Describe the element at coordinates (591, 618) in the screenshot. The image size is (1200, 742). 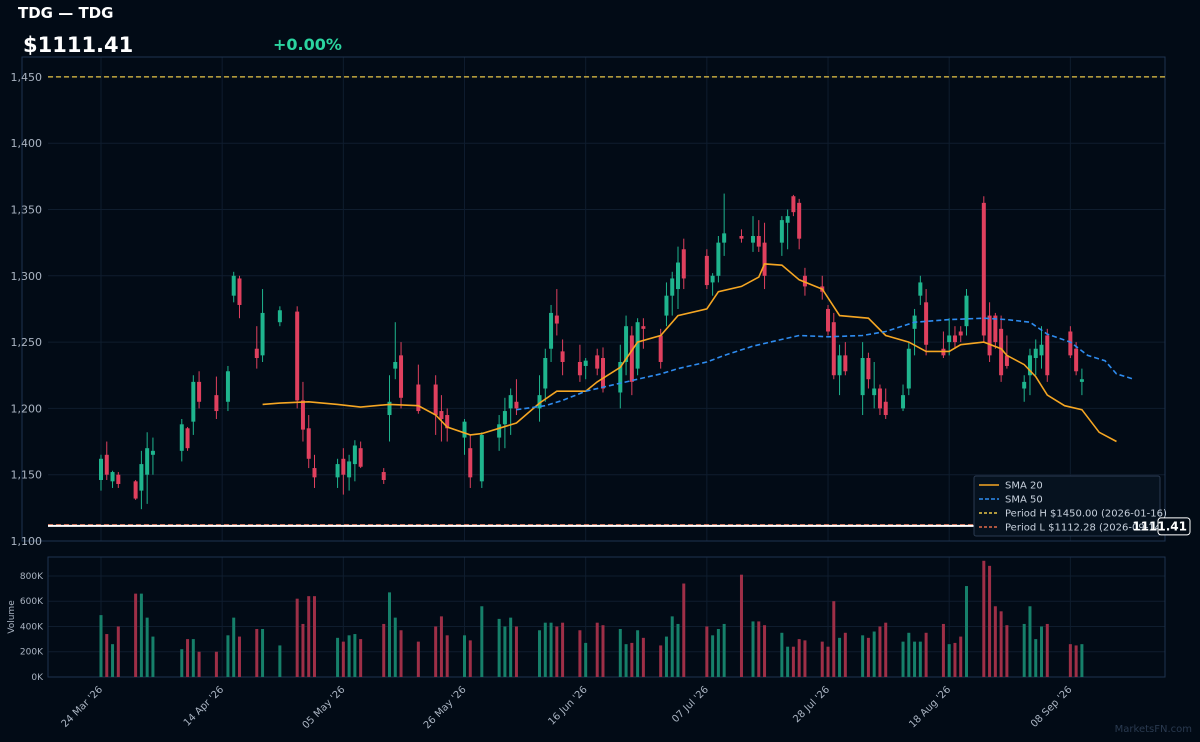
I see `volume-bars` at that location.